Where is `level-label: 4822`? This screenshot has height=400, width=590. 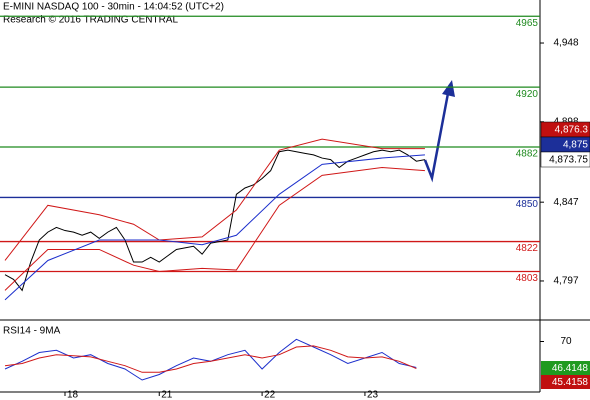
level-label: 4822 is located at coordinates (527, 248).